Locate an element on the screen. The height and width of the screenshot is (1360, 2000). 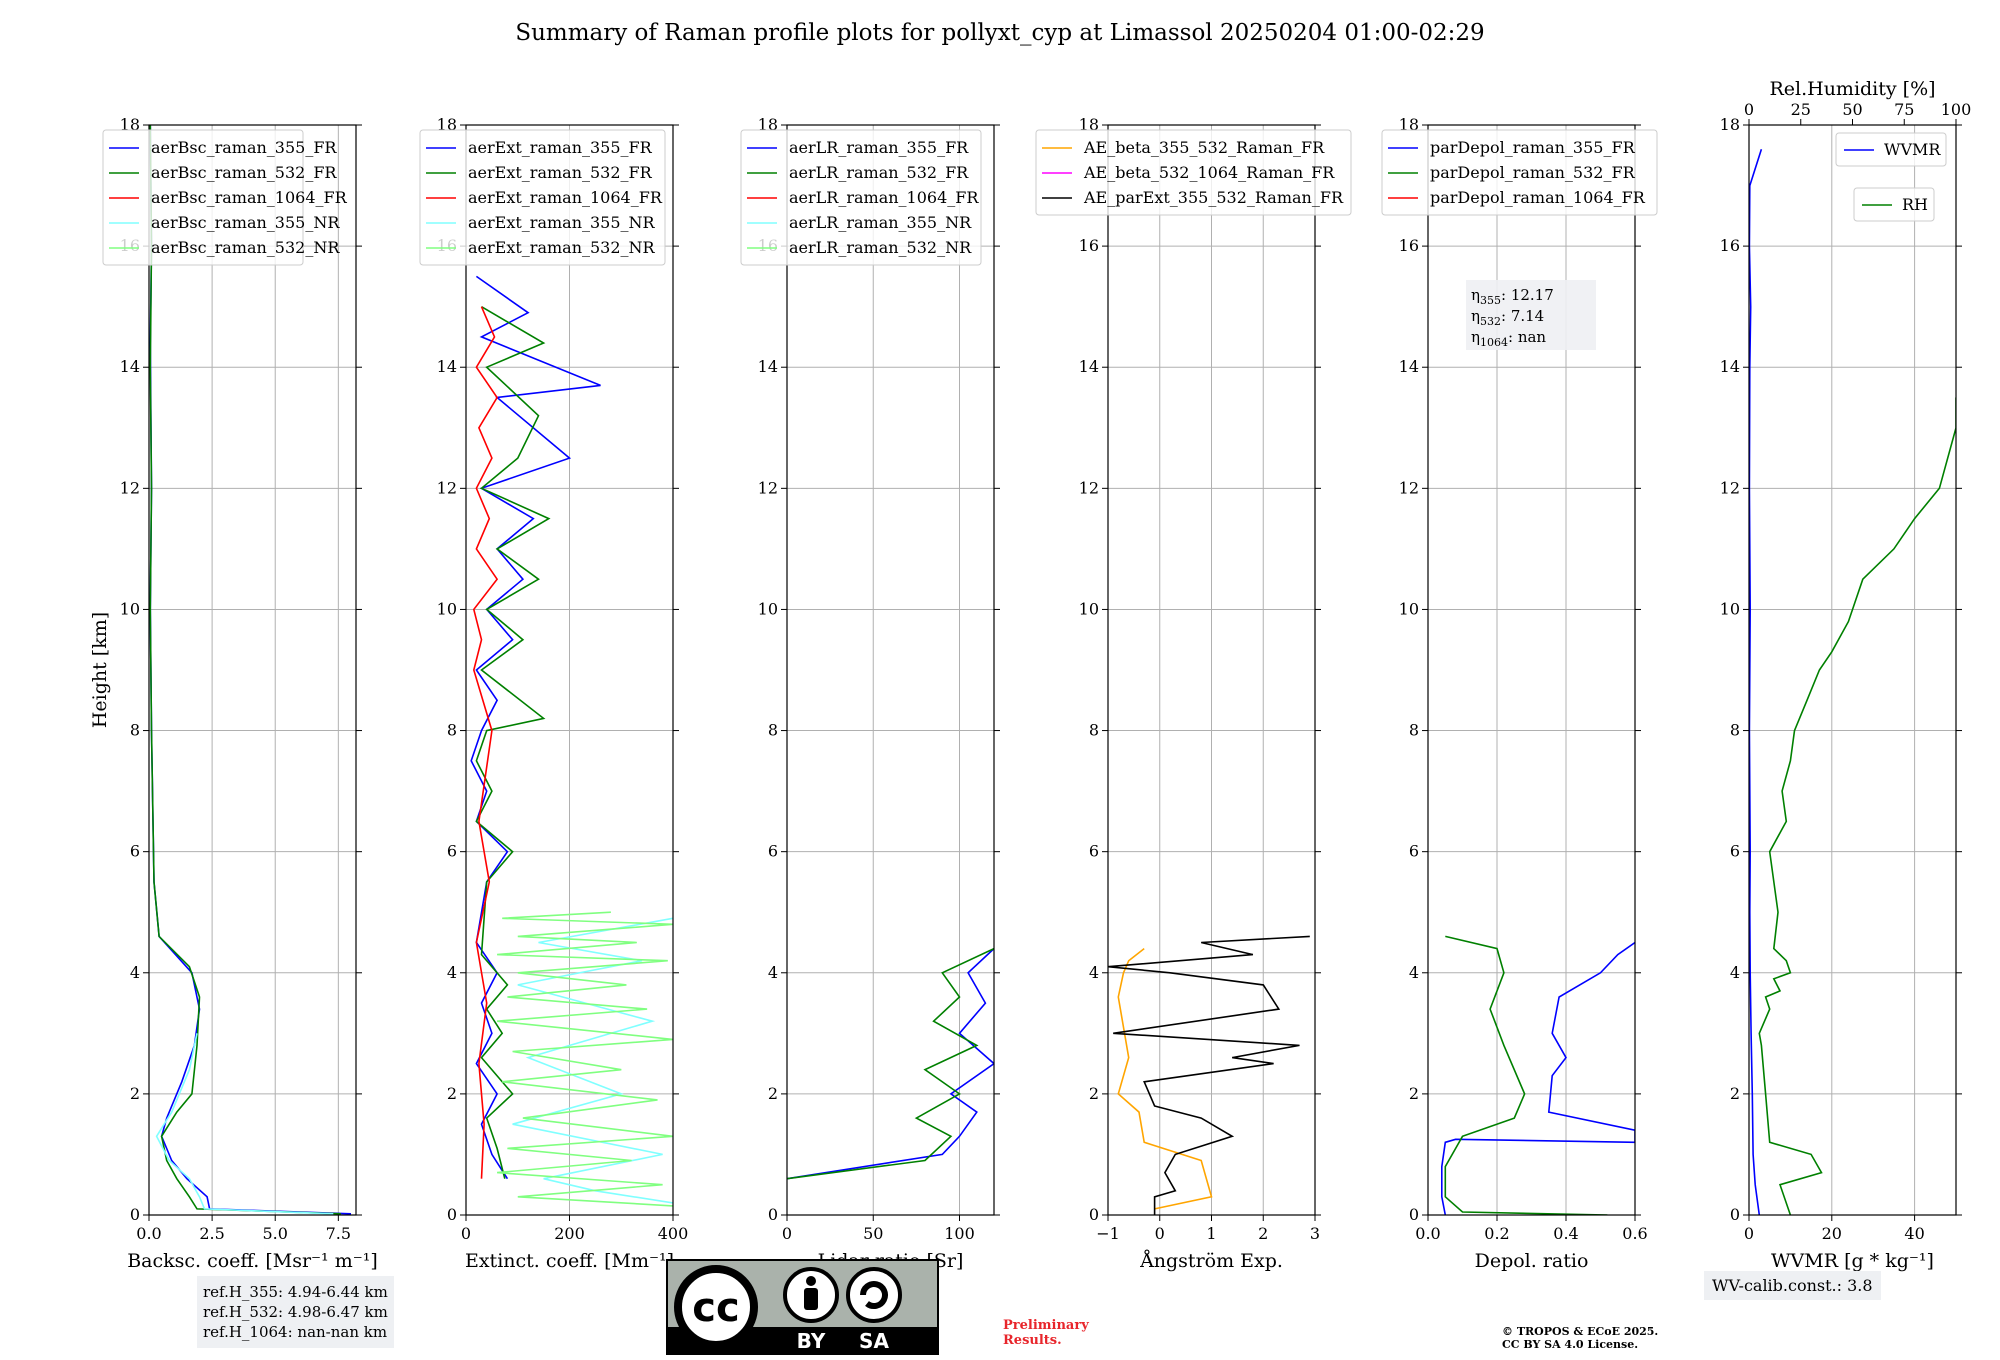
preliminary-line-1: Preliminary is located at coordinates (1046, 1325).